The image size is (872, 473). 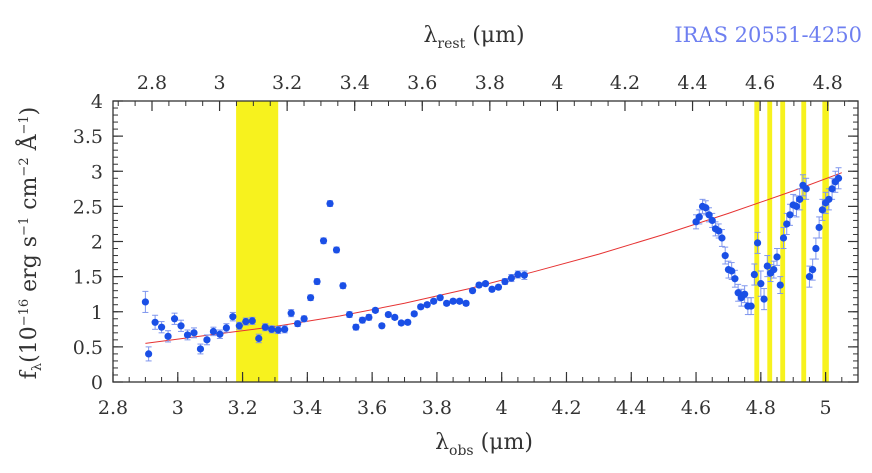 What do you see at coordinates (152, 83) in the screenshot?
I see `top-tick-label: 2.8` at bounding box center [152, 83].